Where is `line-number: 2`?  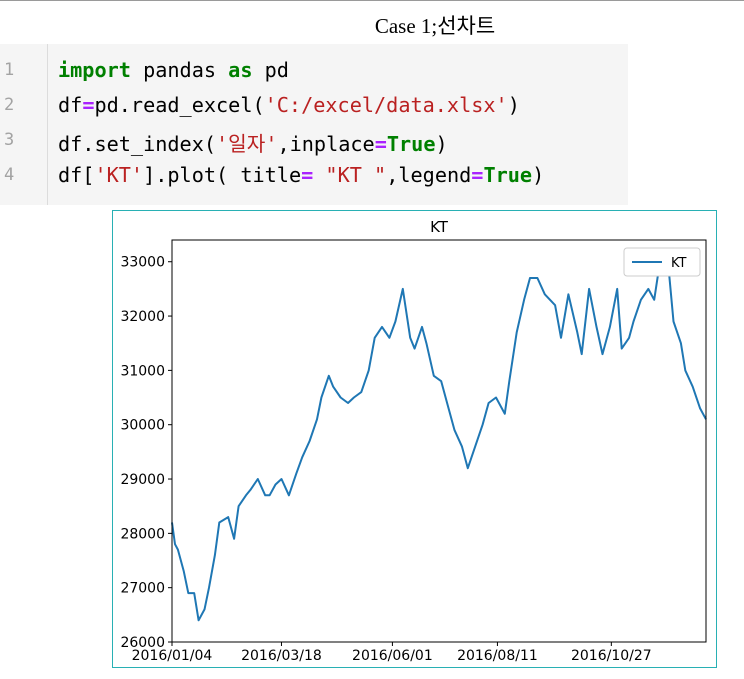
line-number: 2 is located at coordinates (9, 105).